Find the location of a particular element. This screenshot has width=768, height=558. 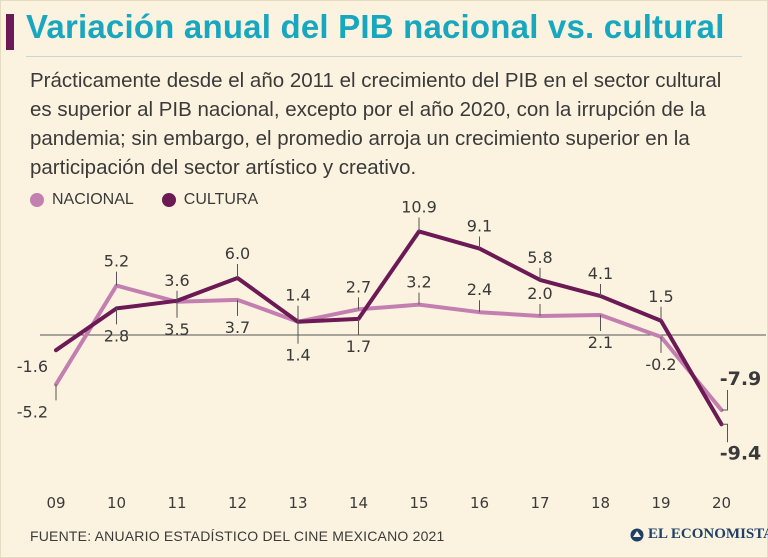

x-tick-19: 19 is located at coordinates (660, 503).